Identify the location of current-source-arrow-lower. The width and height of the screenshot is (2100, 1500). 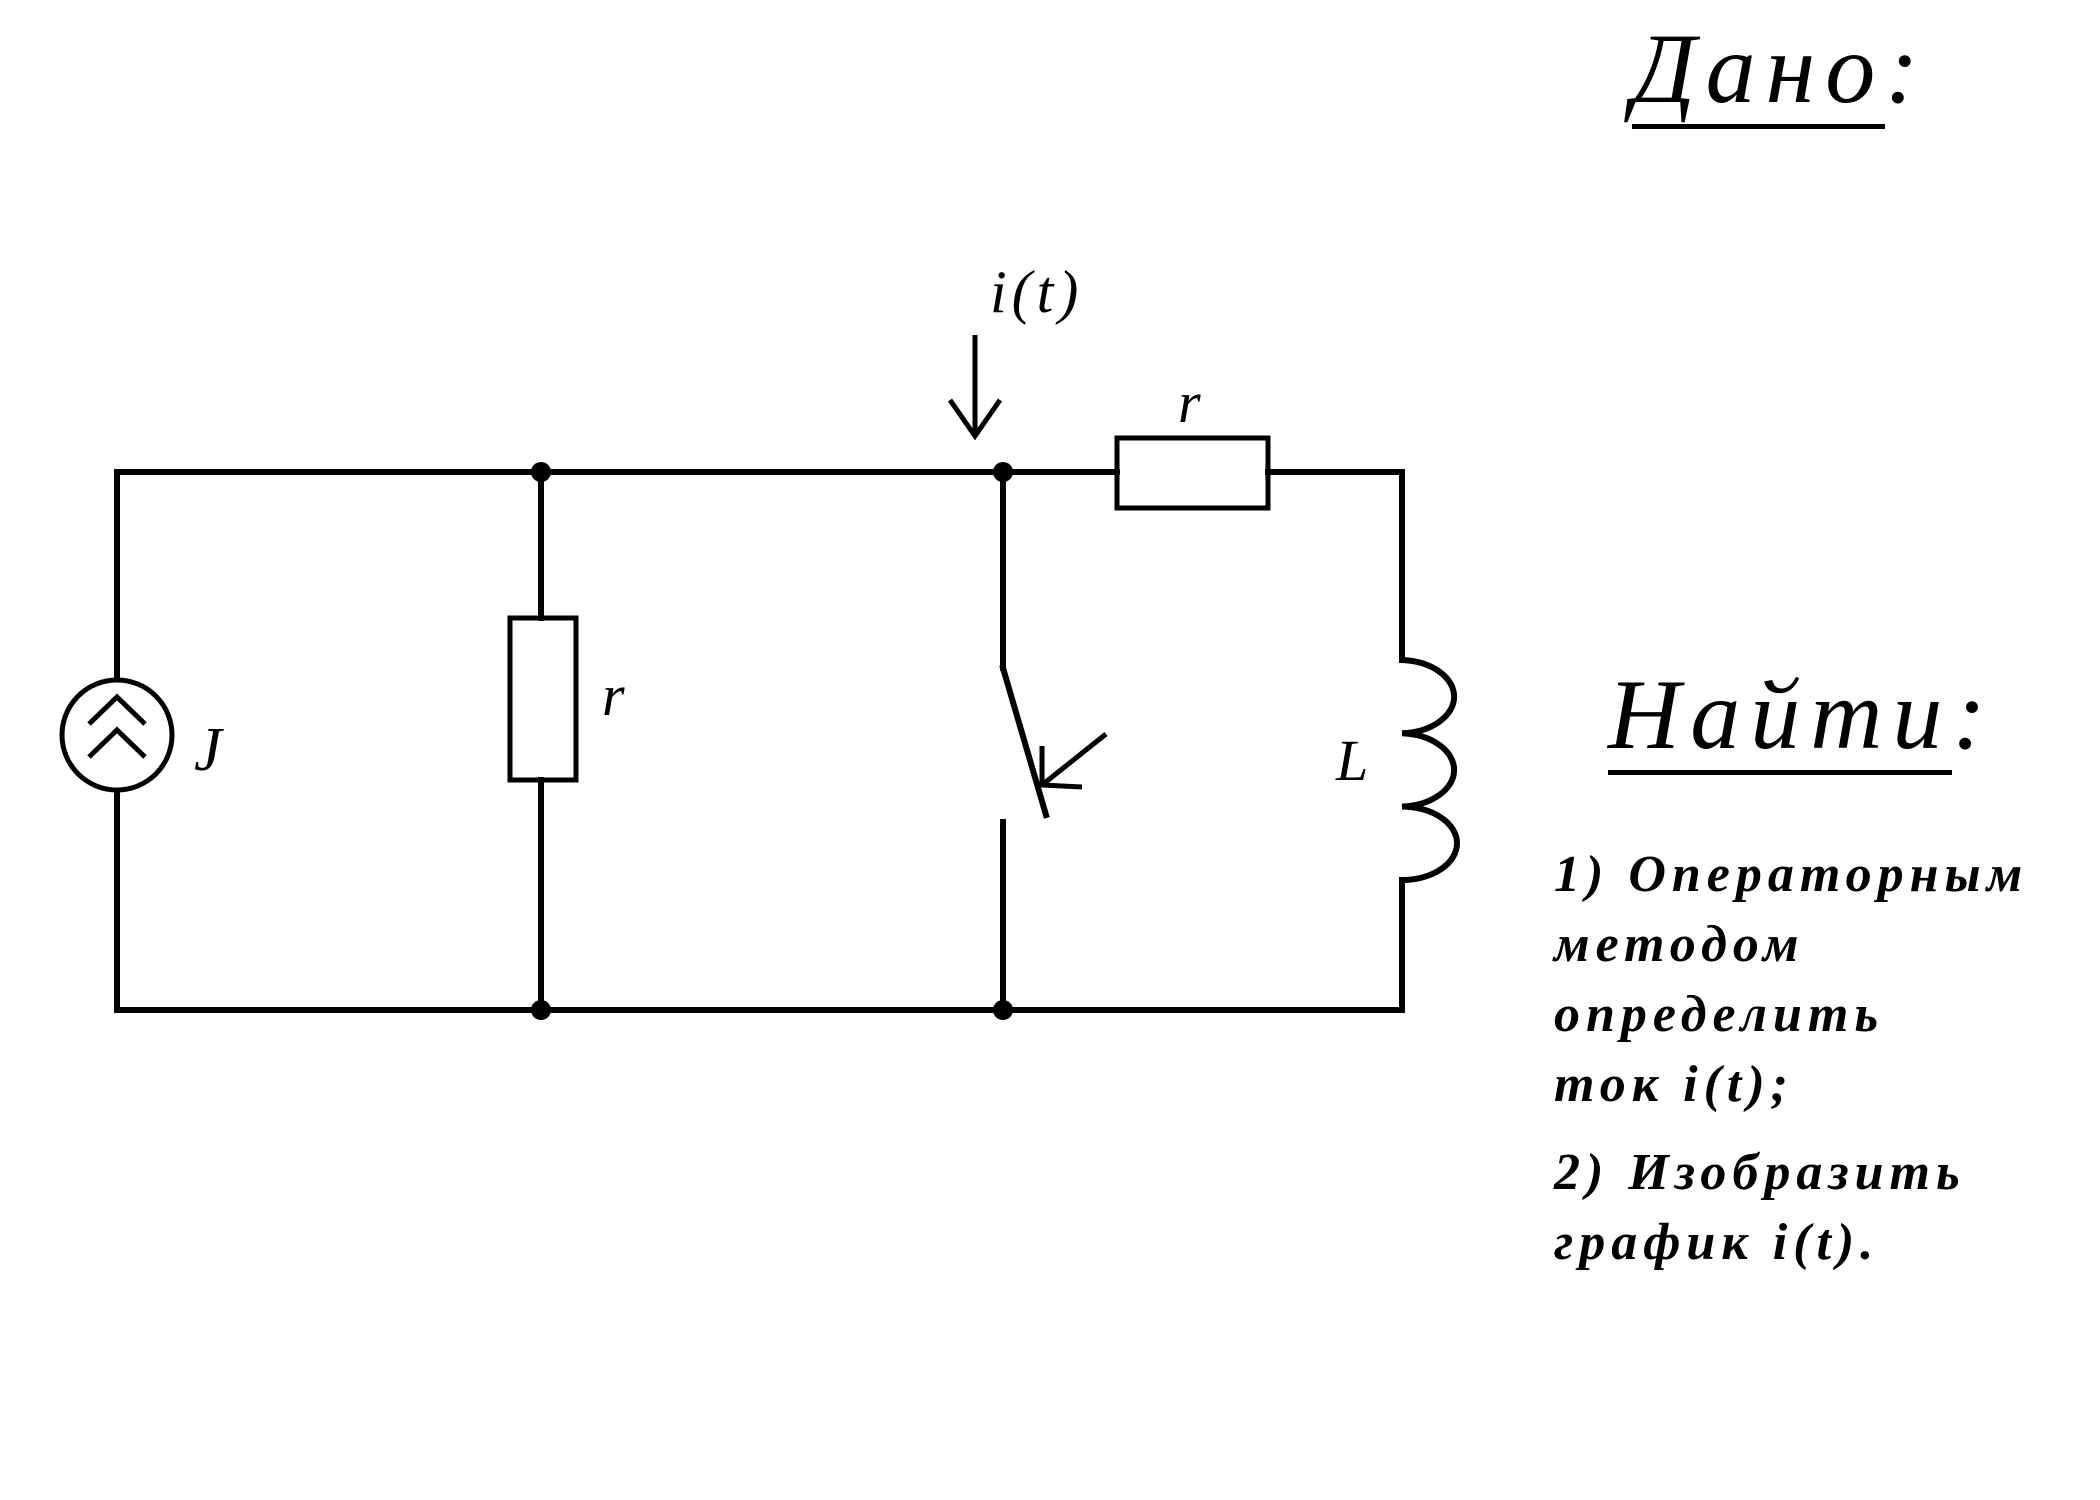
(117, 742).